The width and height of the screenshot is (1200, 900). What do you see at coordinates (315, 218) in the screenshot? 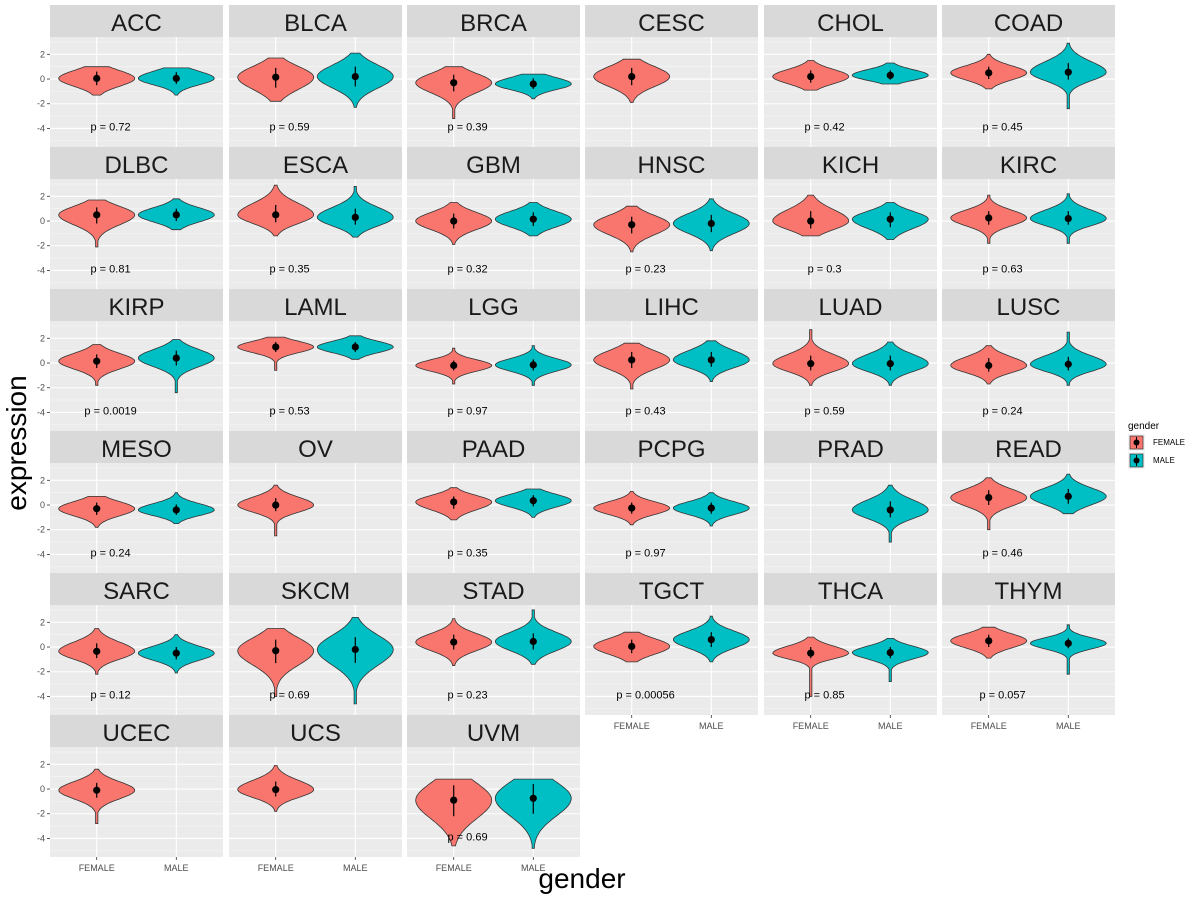
I see `facet-panel-esca: ESCA p = 0.35` at bounding box center [315, 218].